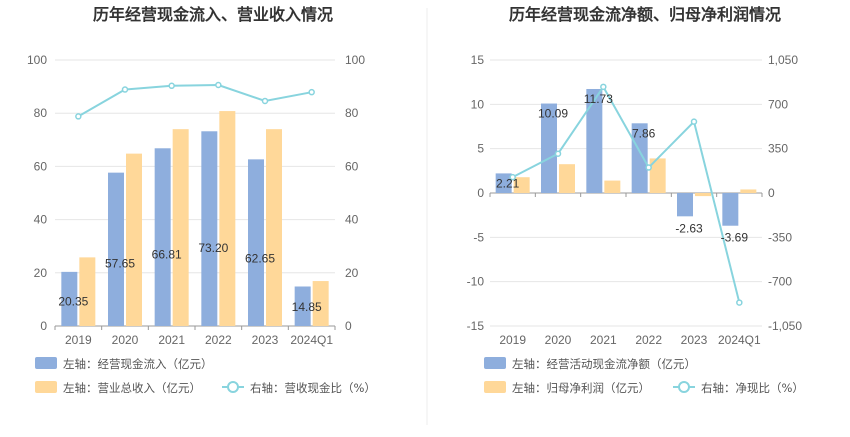 The image size is (850, 437). What do you see at coordinates (553, 114) in the screenshot?
I see `data-label: 10.09` at bounding box center [553, 114].